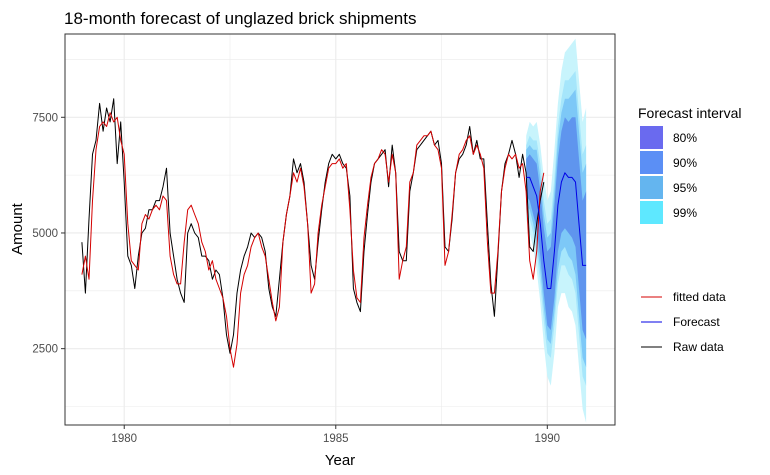 Image resolution: width=770 pixels, height=475 pixels. Describe the element at coordinates (548, 439) in the screenshot. I see `x-tick-label: 1990` at that location.